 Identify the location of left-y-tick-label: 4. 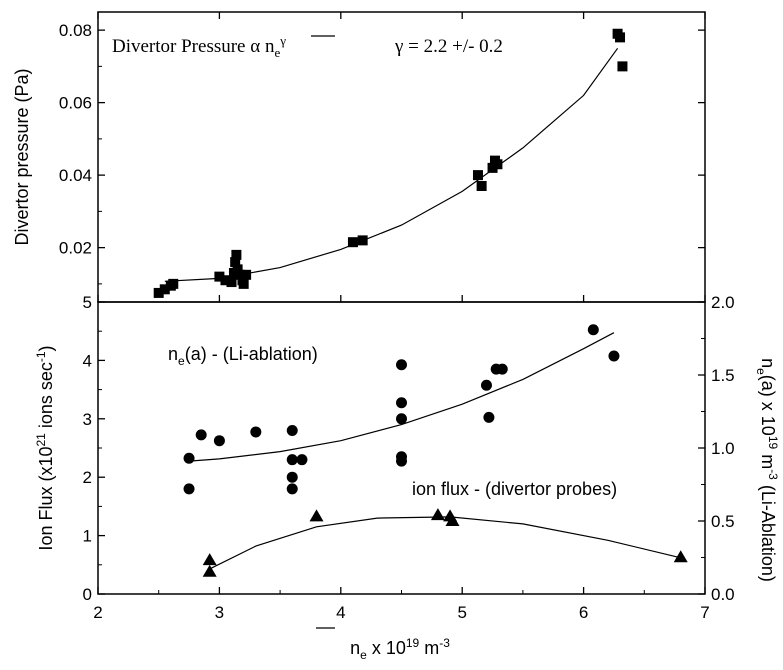
(87, 360).